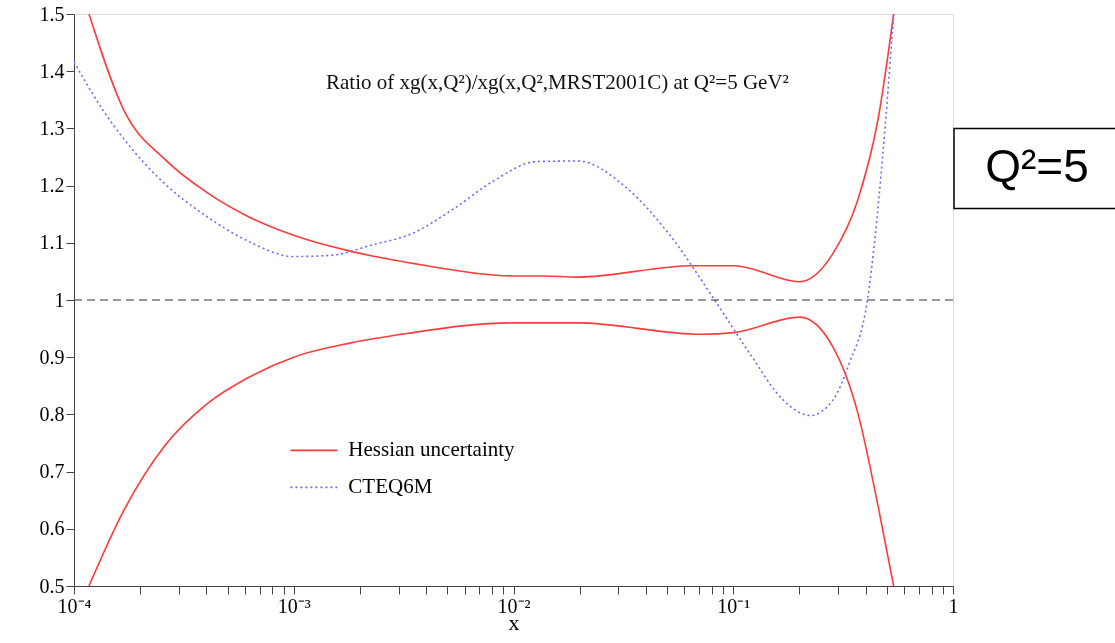 Image resolution: width=1115 pixels, height=643 pixels. I want to click on y-tick-label: 0.6, so click(52, 528).